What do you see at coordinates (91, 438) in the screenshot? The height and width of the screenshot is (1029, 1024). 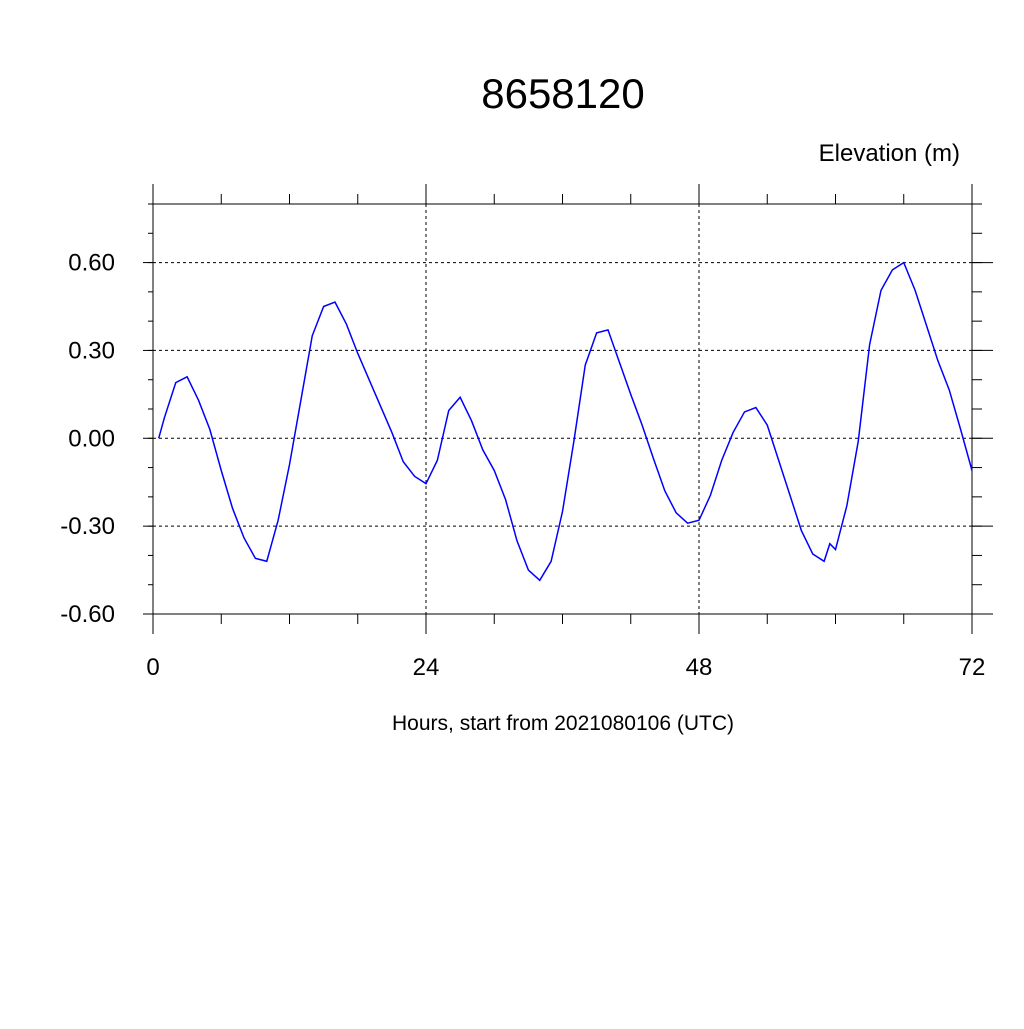 I see `y-tick-label: 0.00` at bounding box center [91, 438].